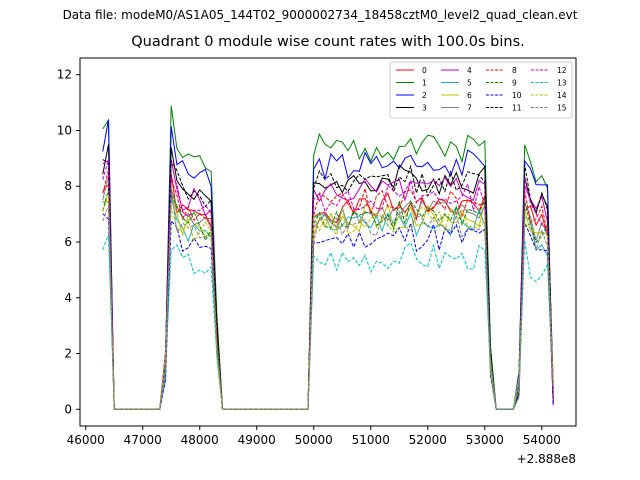 The height and width of the screenshot is (480, 640). I want to click on legend-label-6: 6, so click(469, 95).